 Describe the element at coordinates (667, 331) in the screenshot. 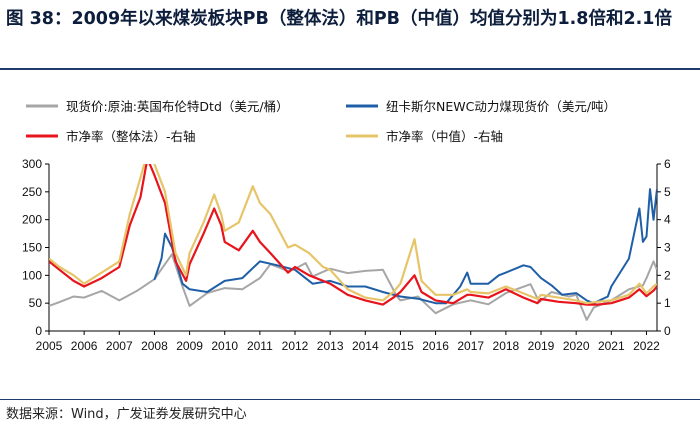

I see `y-right-tick-label: 0` at that location.